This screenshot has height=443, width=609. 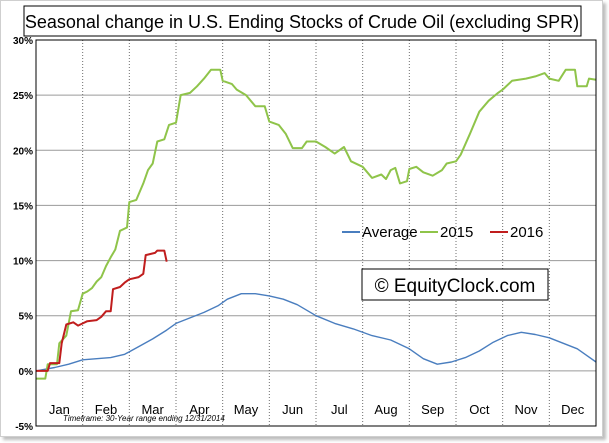 I want to click on month-label: Dec, so click(x=573, y=409).